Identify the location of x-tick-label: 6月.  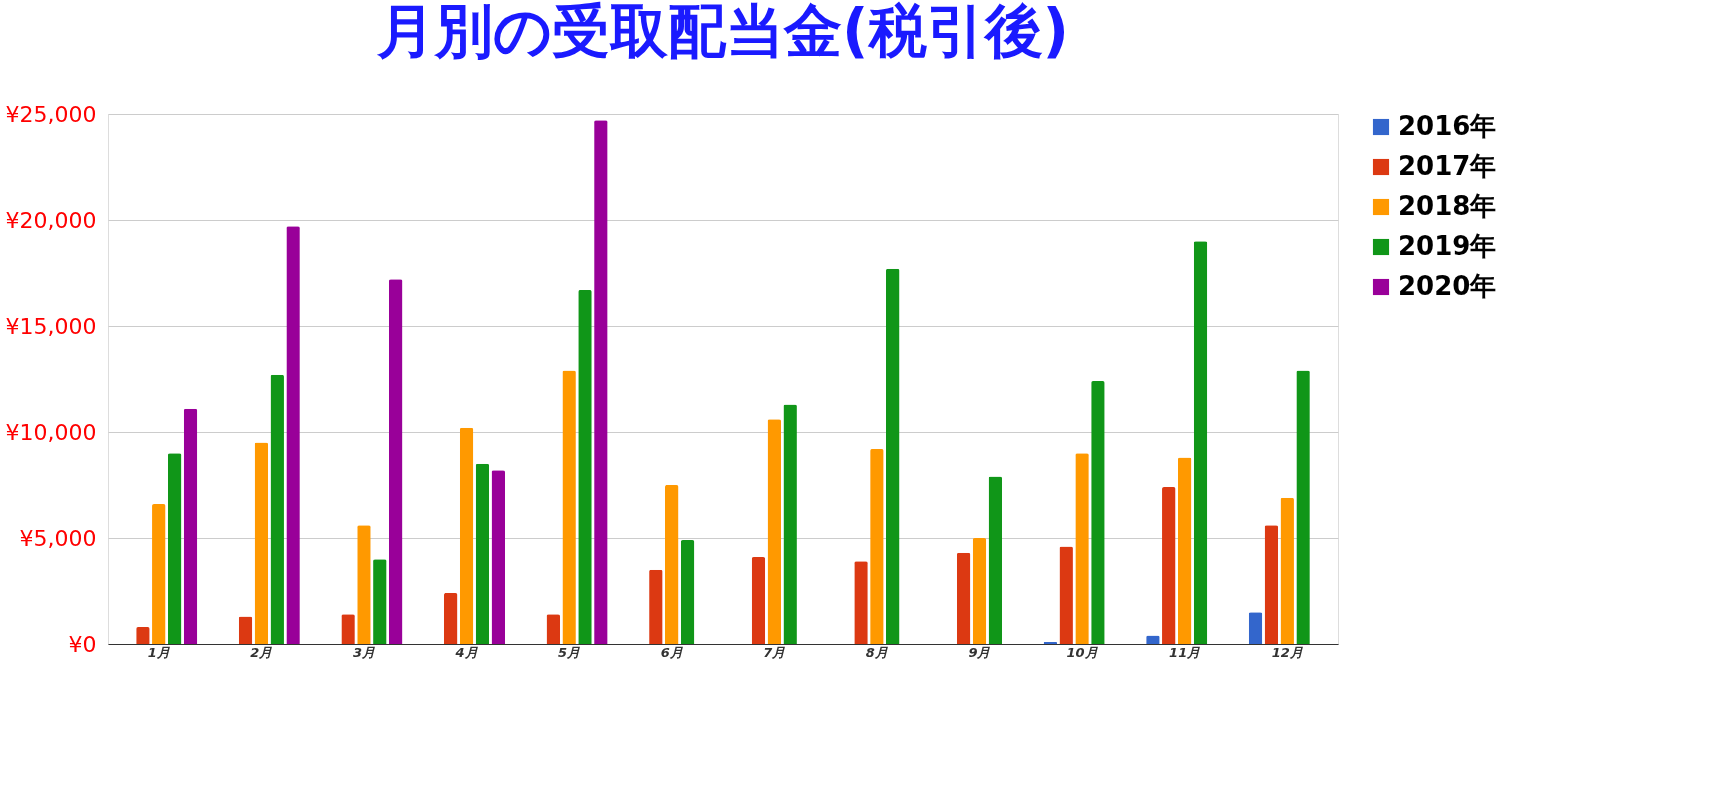
(671, 652).